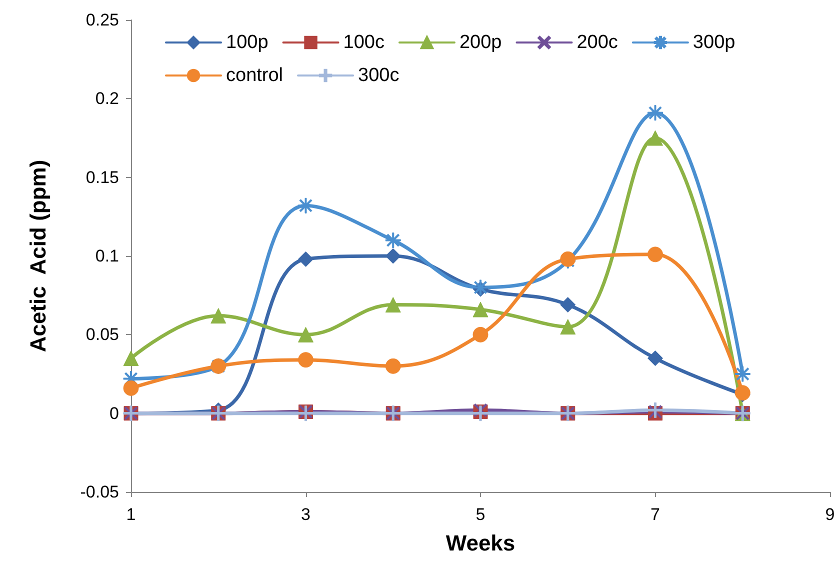  I want to click on y-axis-title: Acetic Acid (ppm), so click(38, 256).